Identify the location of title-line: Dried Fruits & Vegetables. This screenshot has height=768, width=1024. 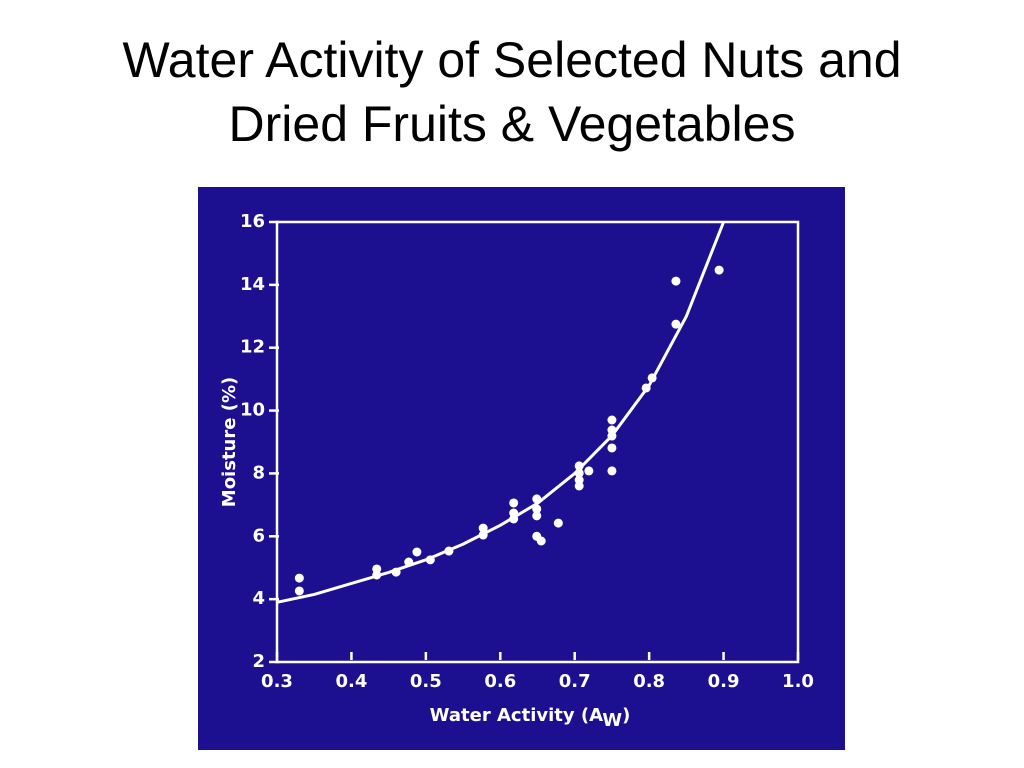
(512, 124).